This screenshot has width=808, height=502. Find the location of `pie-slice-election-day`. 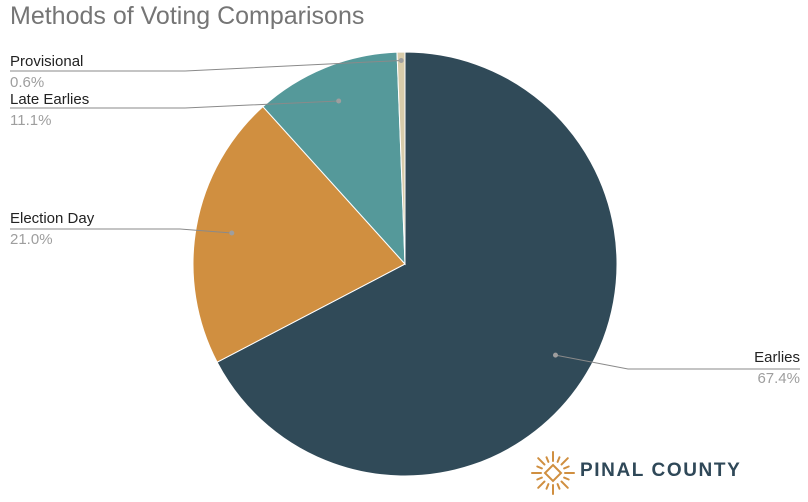

pie-slice-election-day is located at coordinates (299, 234).